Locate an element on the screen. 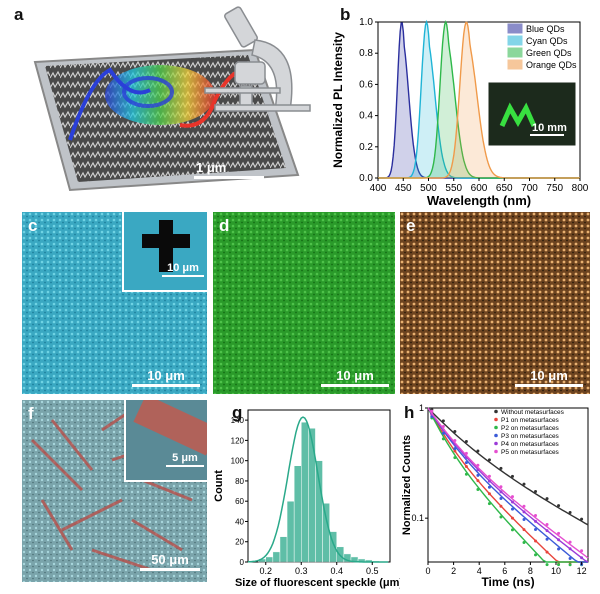 This screenshot has width=600, height=594. panel-h-label: h is located at coordinates (409, 412).